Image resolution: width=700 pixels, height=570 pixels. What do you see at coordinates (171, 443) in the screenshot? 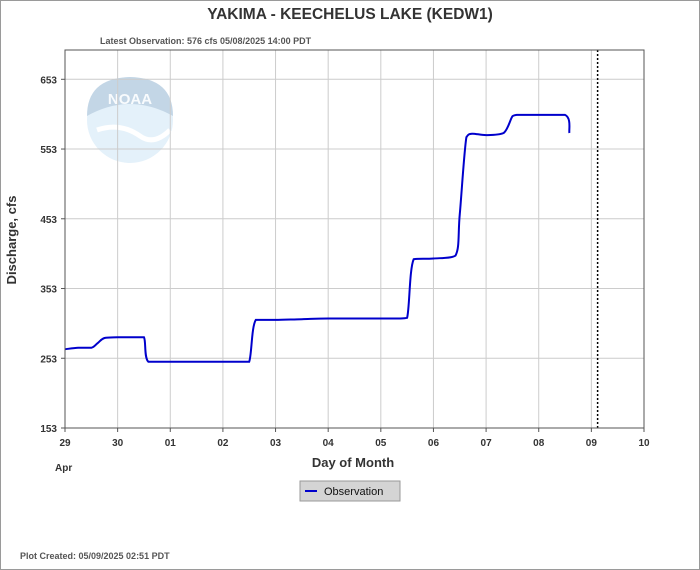
I see `x-tick-label: 01` at bounding box center [171, 443].